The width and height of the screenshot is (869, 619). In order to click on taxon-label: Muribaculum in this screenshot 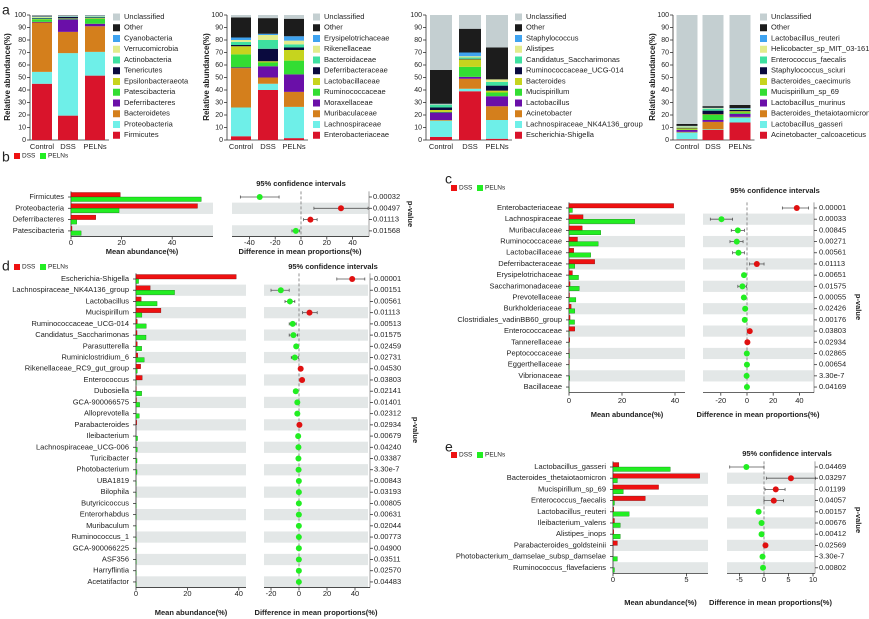, I will do `click(107, 525)`.